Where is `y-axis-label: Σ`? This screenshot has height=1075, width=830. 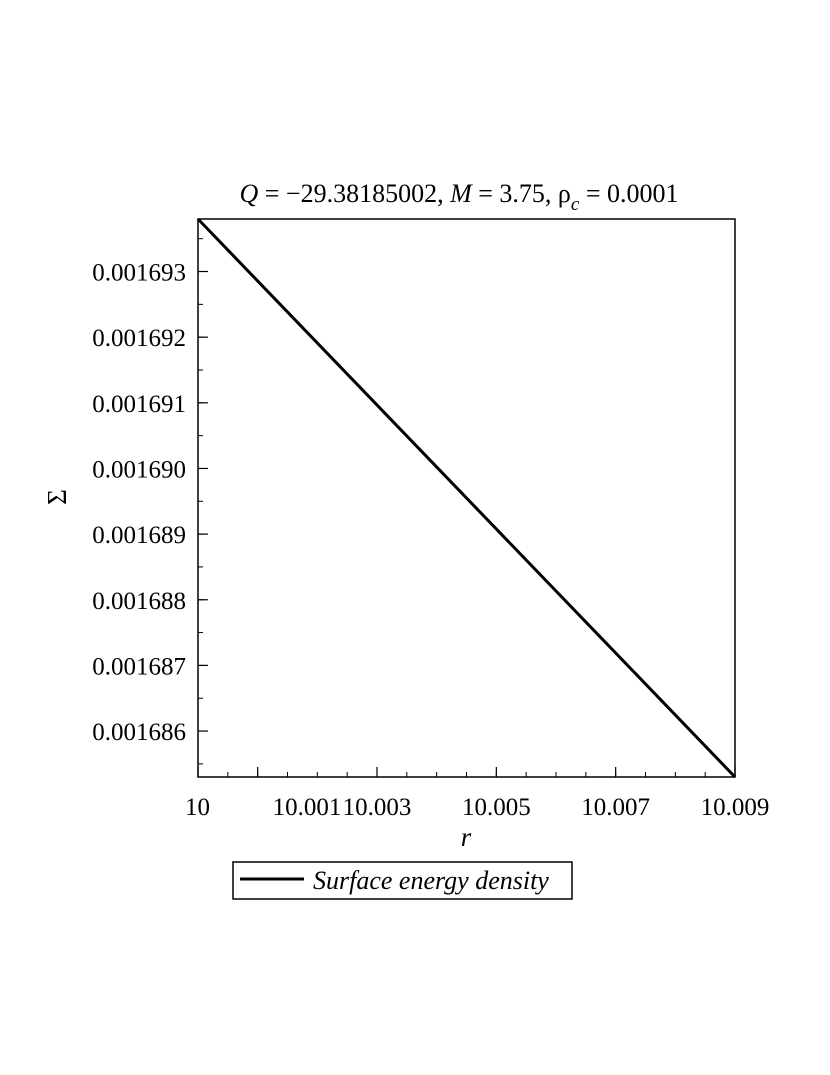
y-axis-label: Σ is located at coordinates (57, 497).